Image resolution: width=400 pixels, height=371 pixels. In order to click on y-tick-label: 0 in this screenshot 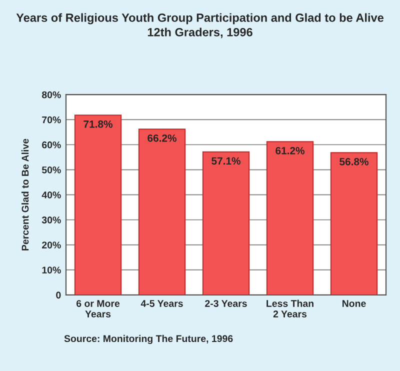, I will do `click(58, 295)`.